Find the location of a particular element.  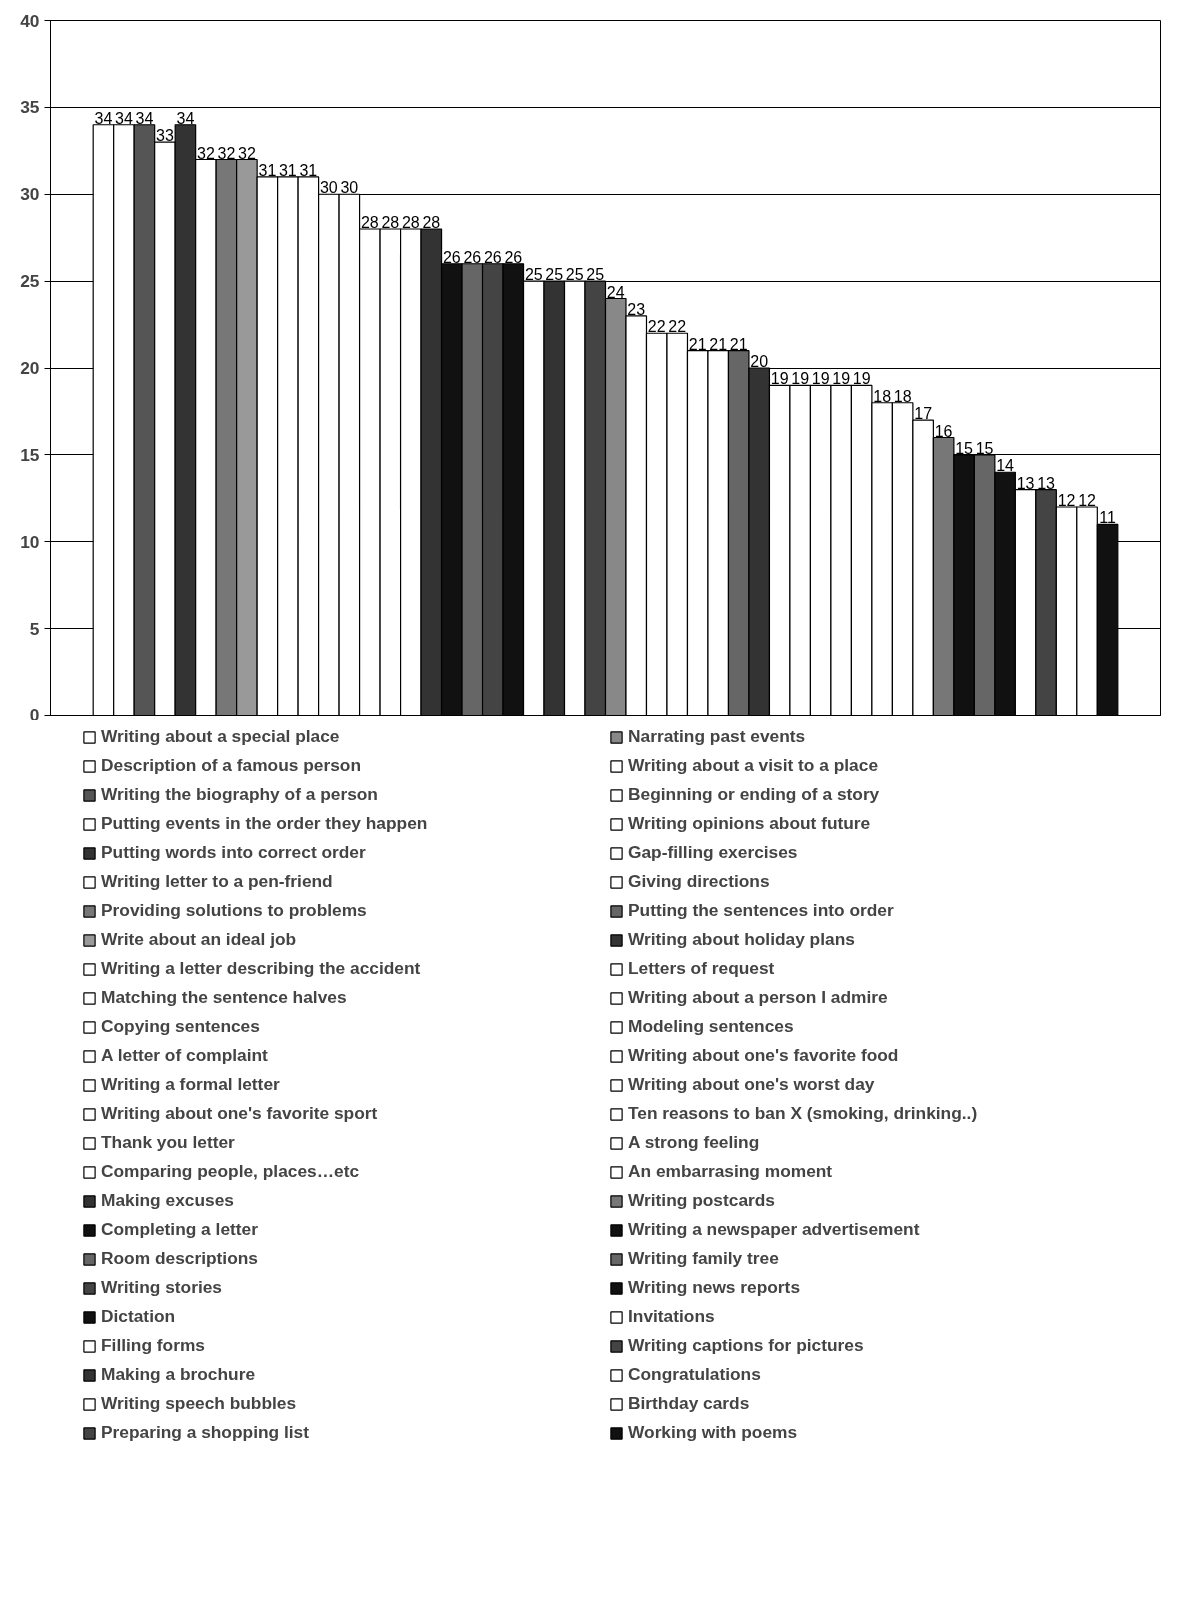

legend-label: Gap-filling exercises is located at coordinates (713, 852).